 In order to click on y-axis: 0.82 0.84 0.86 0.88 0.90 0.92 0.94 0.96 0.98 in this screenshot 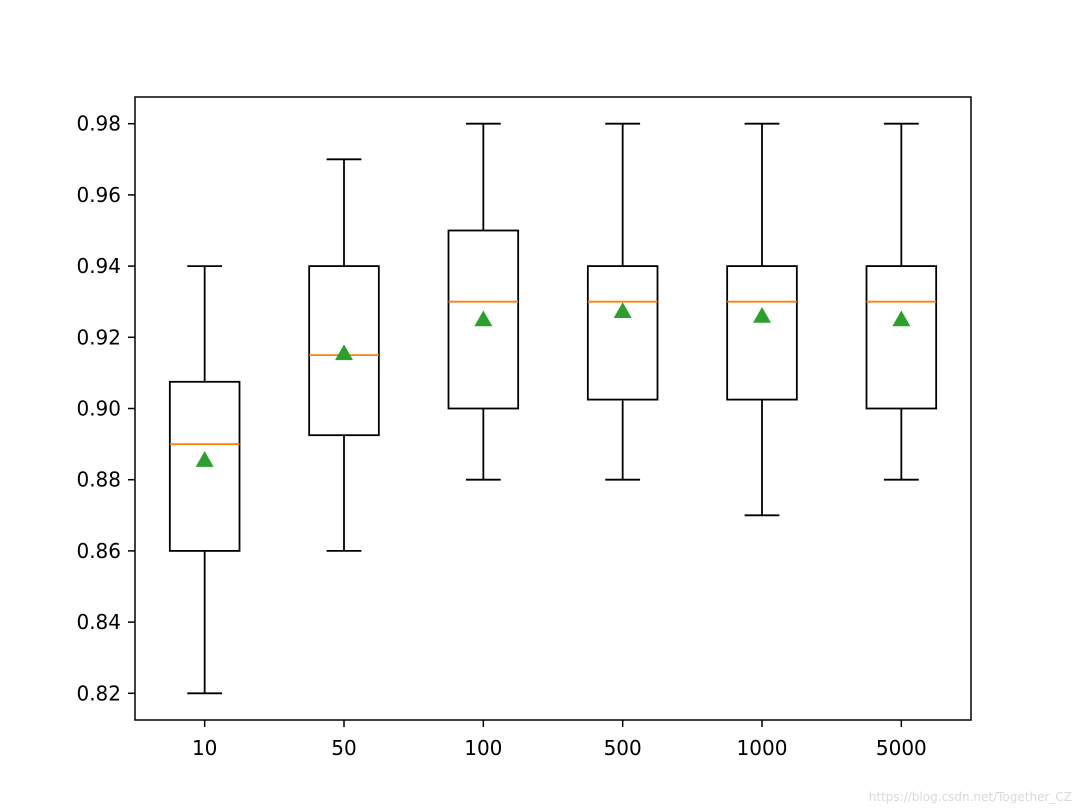, I will do `click(105, 408)`.